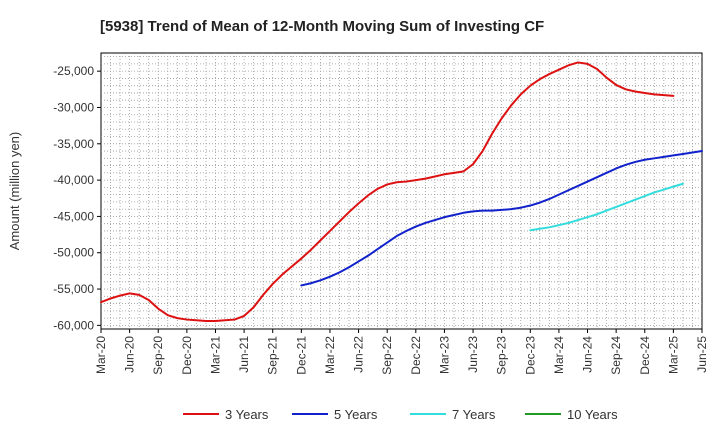 This screenshot has width=720, height=440. What do you see at coordinates (273, 355) in the screenshot?
I see `x-tick-label: Sep-21` at bounding box center [273, 355].